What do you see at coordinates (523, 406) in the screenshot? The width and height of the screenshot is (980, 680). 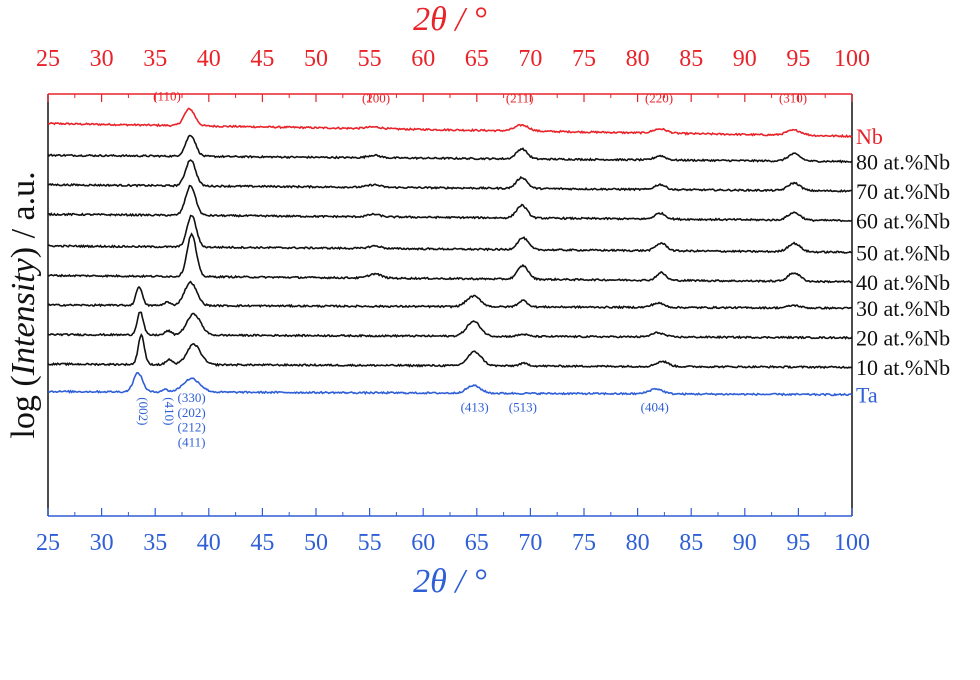 I see `peak-annotation: (513)` at bounding box center [523, 406].